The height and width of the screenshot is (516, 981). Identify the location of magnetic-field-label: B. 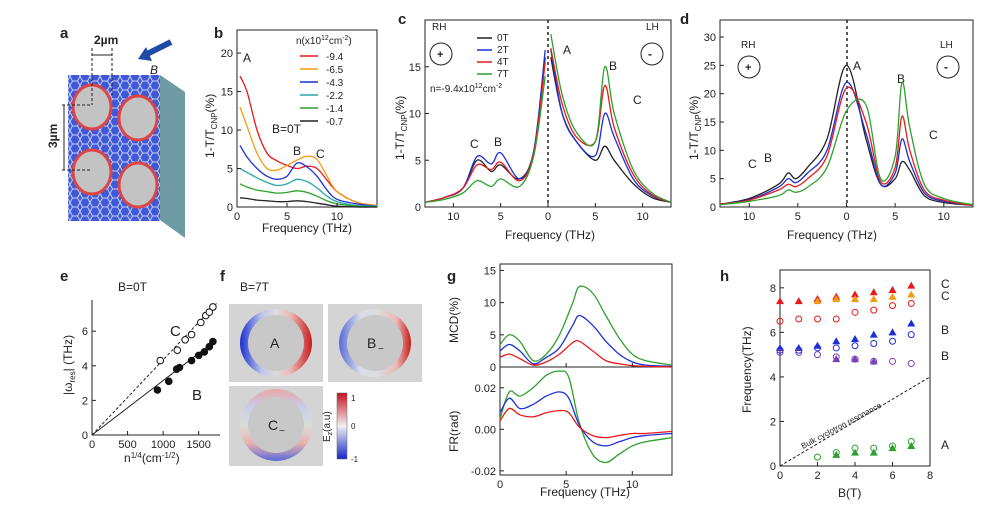
(154, 70).